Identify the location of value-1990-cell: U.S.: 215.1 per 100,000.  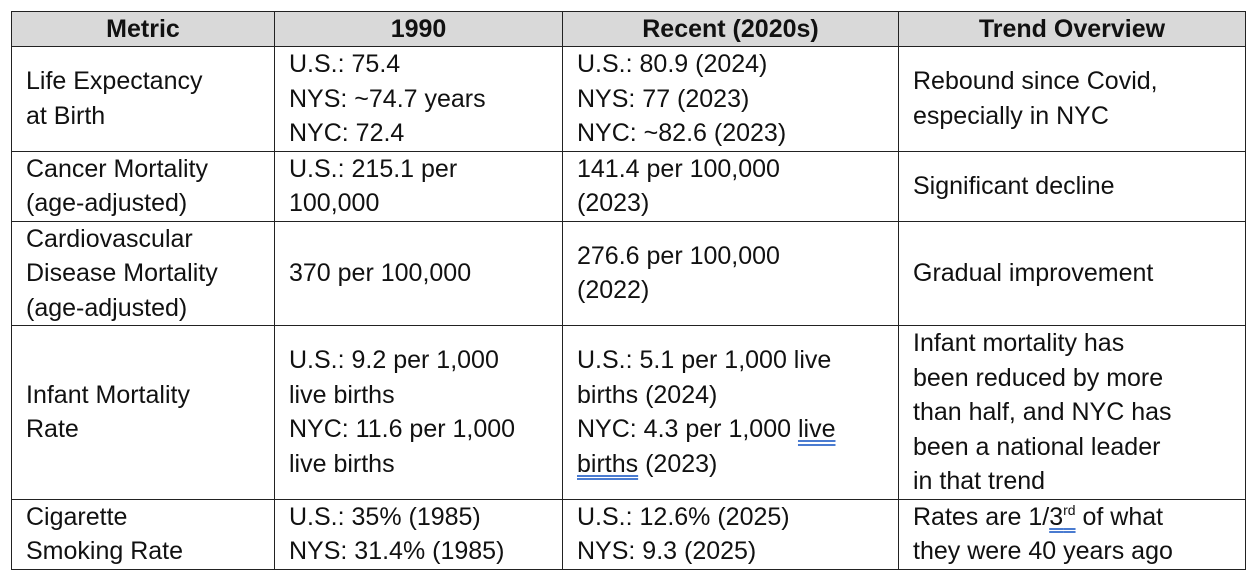
(418, 186).